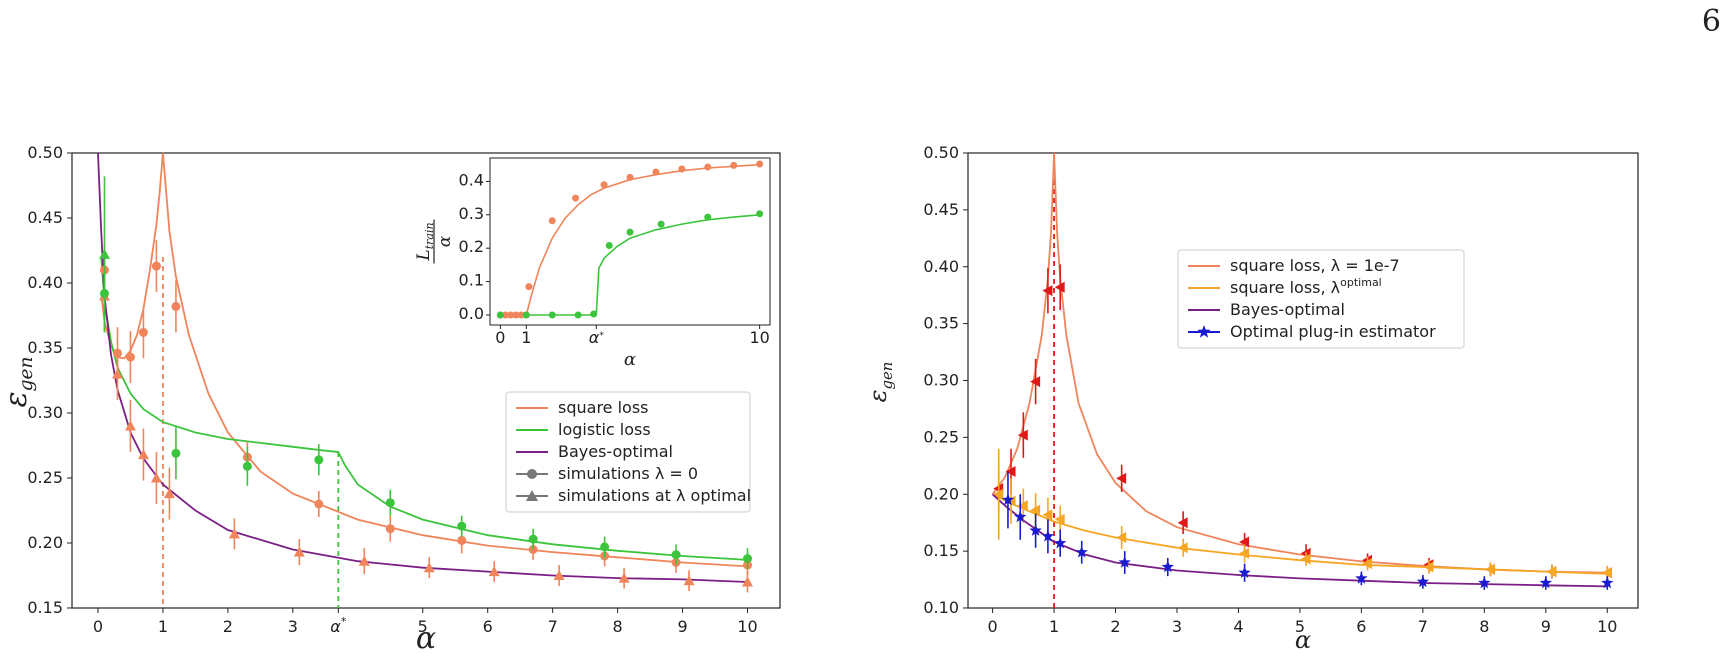 The width and height of the screenshot is (1731, 660). Describe the element at coordinates (747, 626) in the screenshot. I see `x-tick-label: 10` at that location.